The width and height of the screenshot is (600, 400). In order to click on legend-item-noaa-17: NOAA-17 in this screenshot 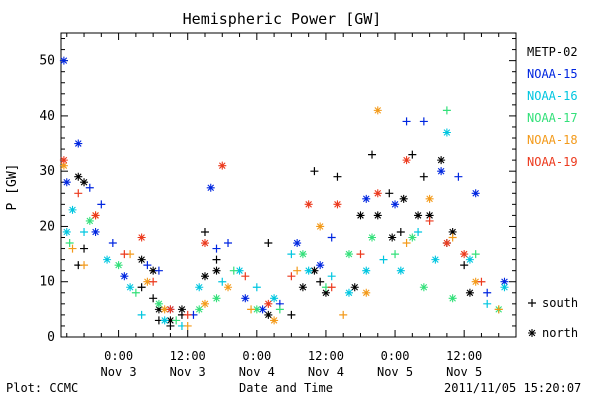, I will do `click(552, 118)`.